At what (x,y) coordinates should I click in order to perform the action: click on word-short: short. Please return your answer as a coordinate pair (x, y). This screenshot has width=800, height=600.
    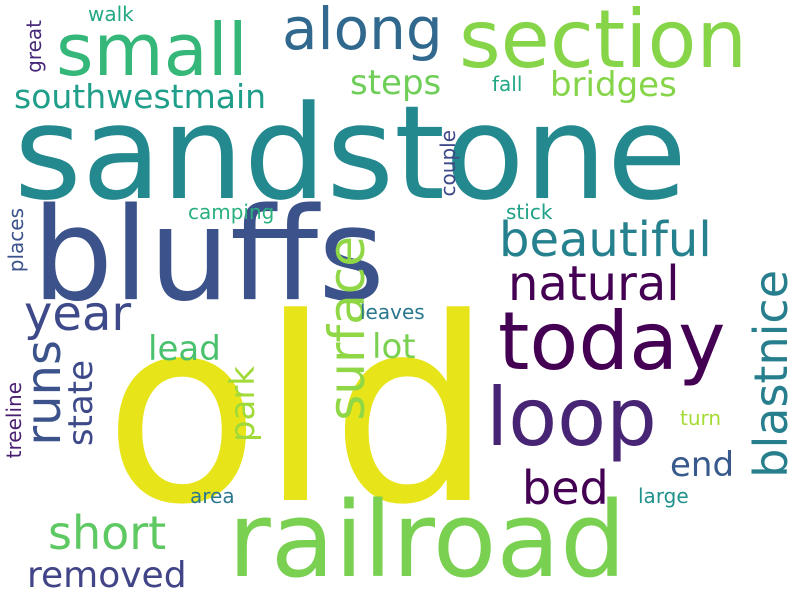
    Looking at the image, I should click on (107, 533).